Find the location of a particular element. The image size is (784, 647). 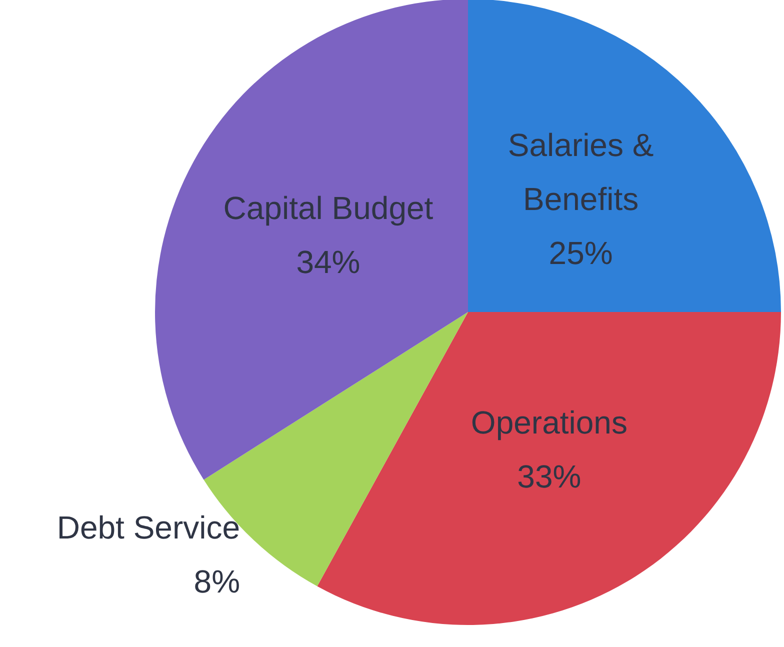

data-label: 25% is located at coordinates (580, 253).